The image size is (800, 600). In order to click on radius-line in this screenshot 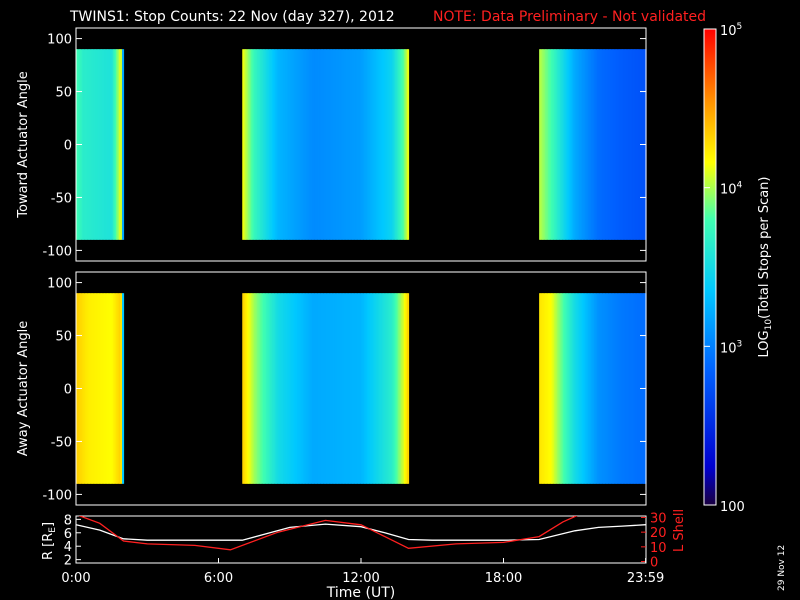, I will do `click(361, 532)`.